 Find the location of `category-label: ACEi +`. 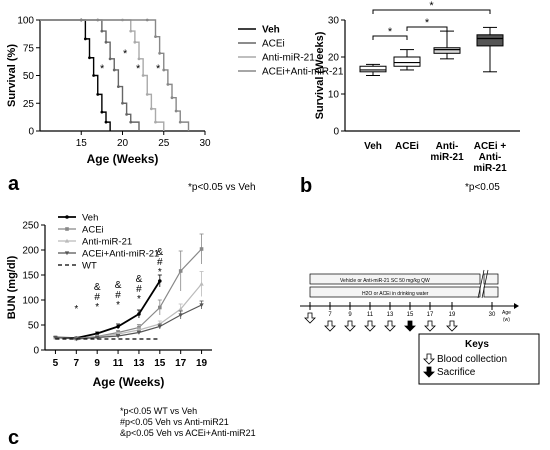

category-label: ACEi + is located at coordinates (490, 146).